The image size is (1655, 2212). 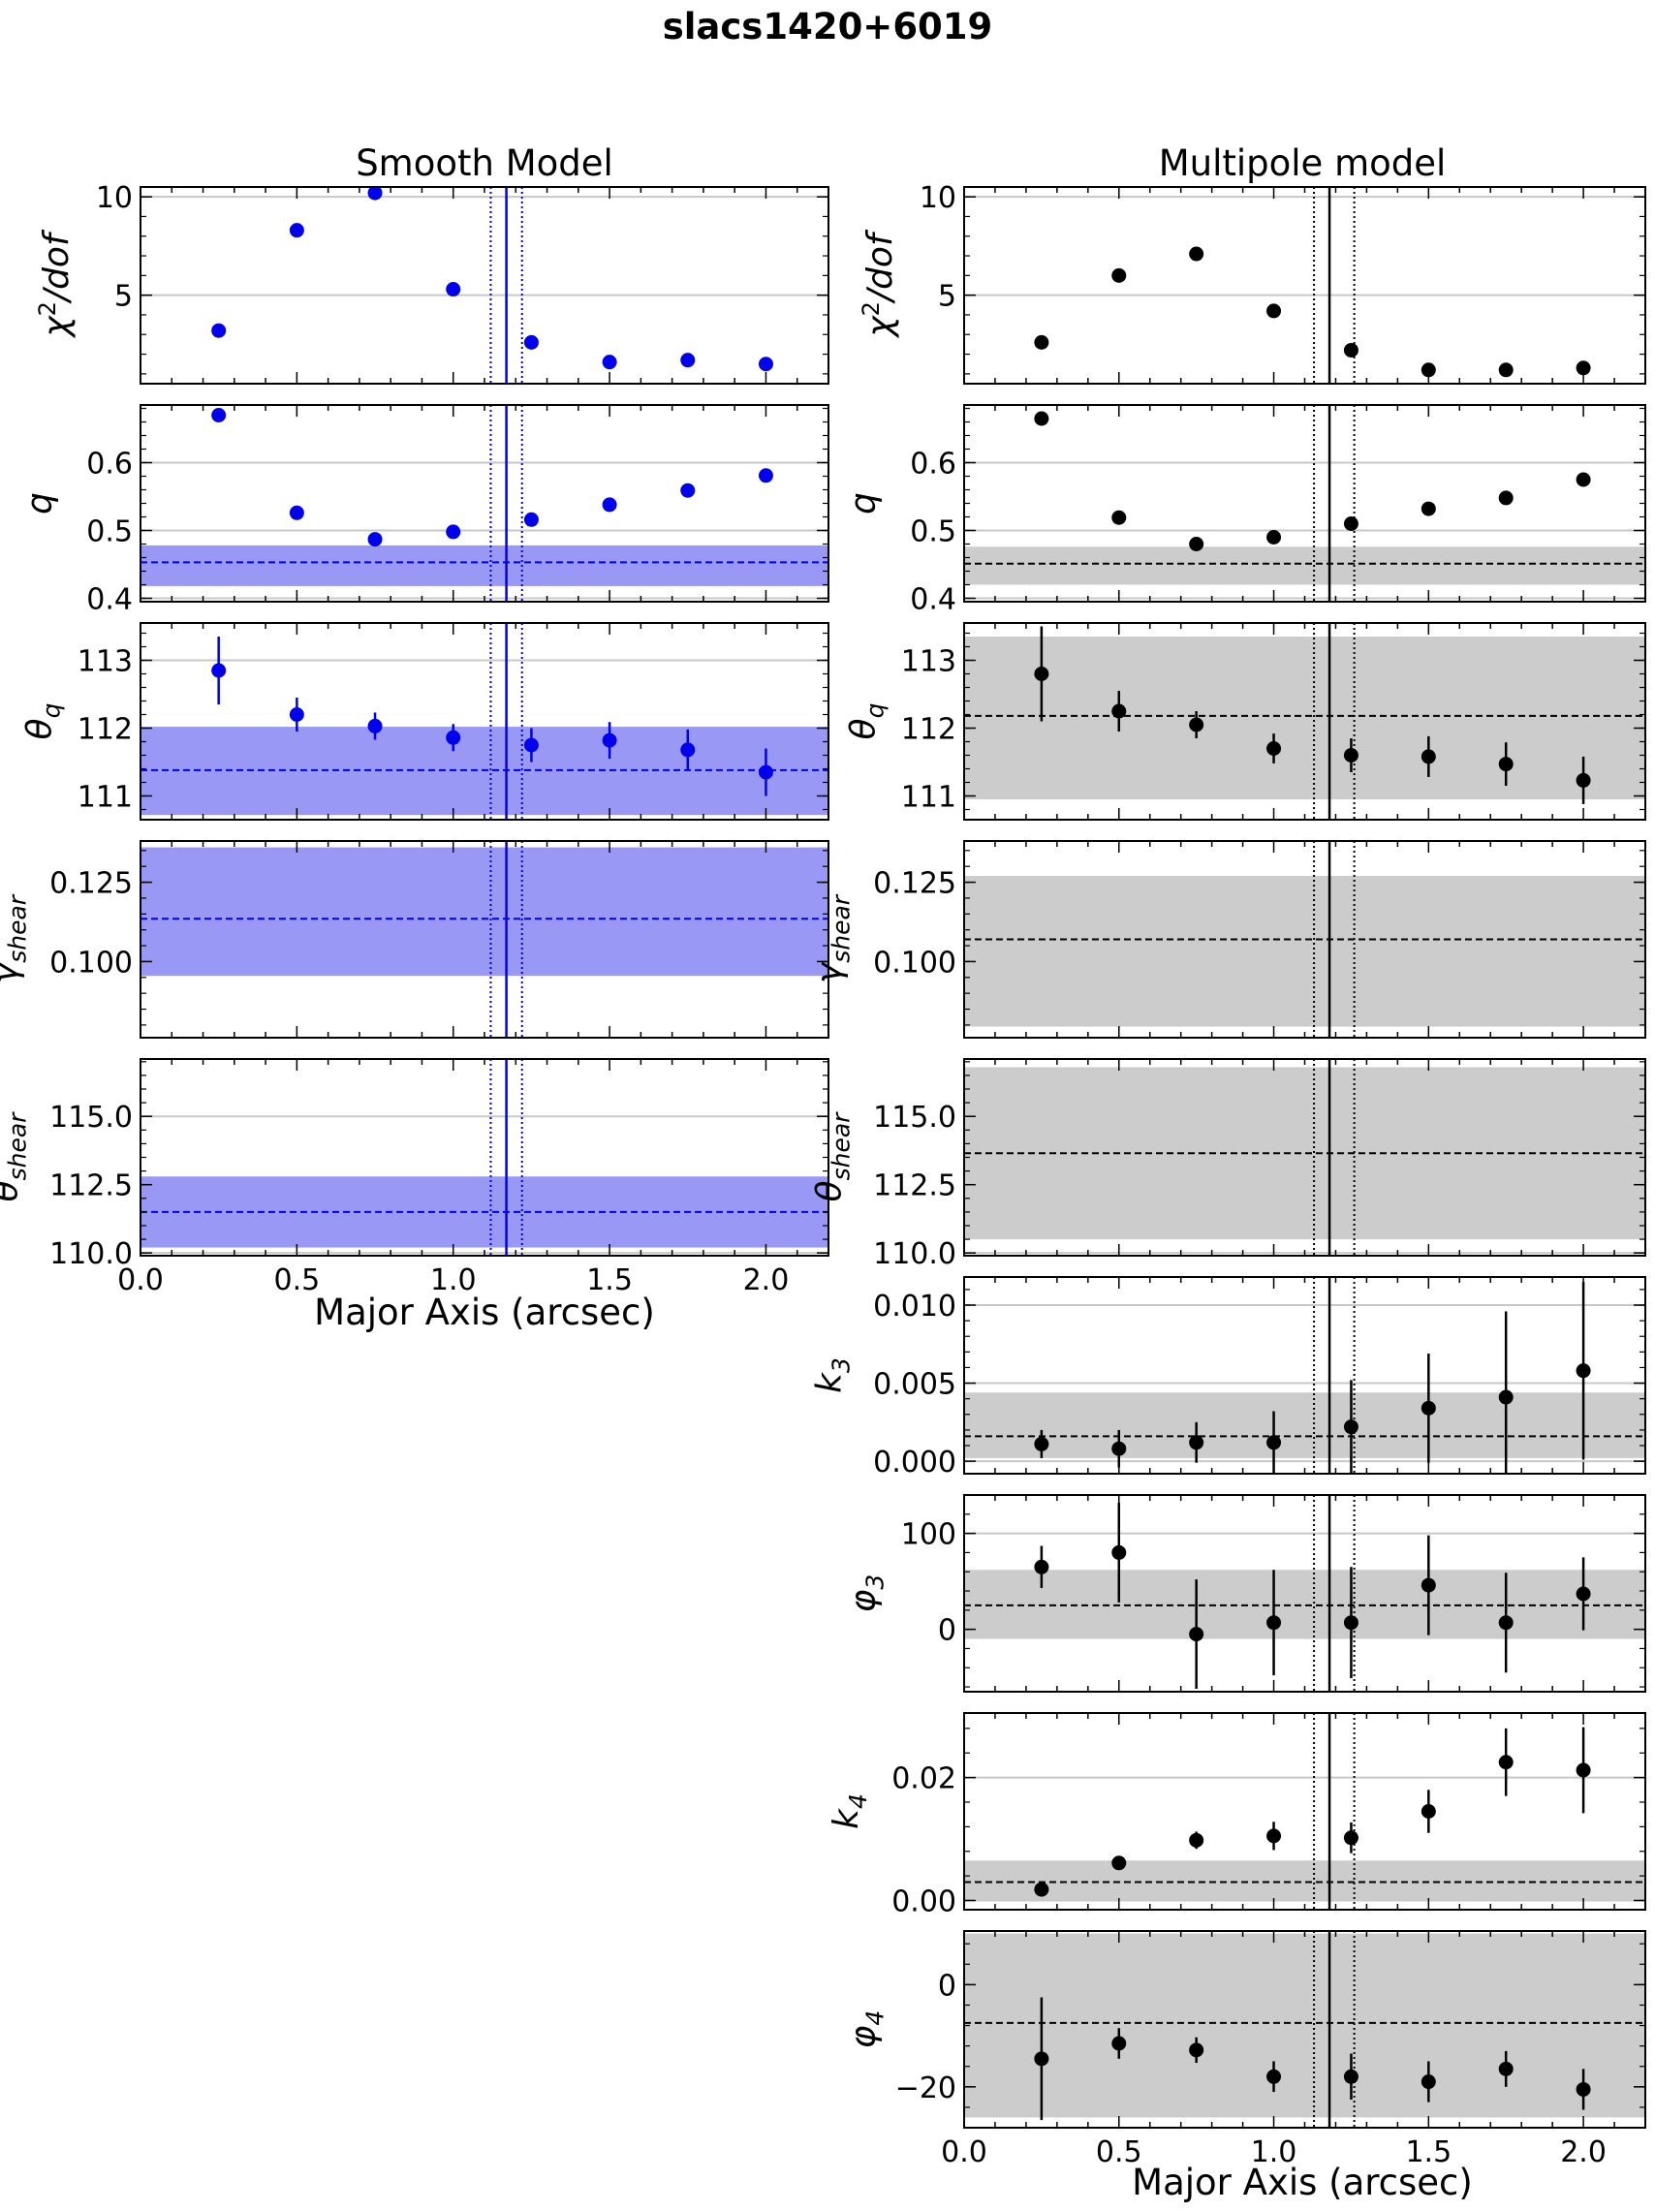 What do you see at coordinates (1245, 722) in the screenshot?
I see `panel-multipole-theta-q: 111 112 113 θq` at bounding box center [1245, 722].